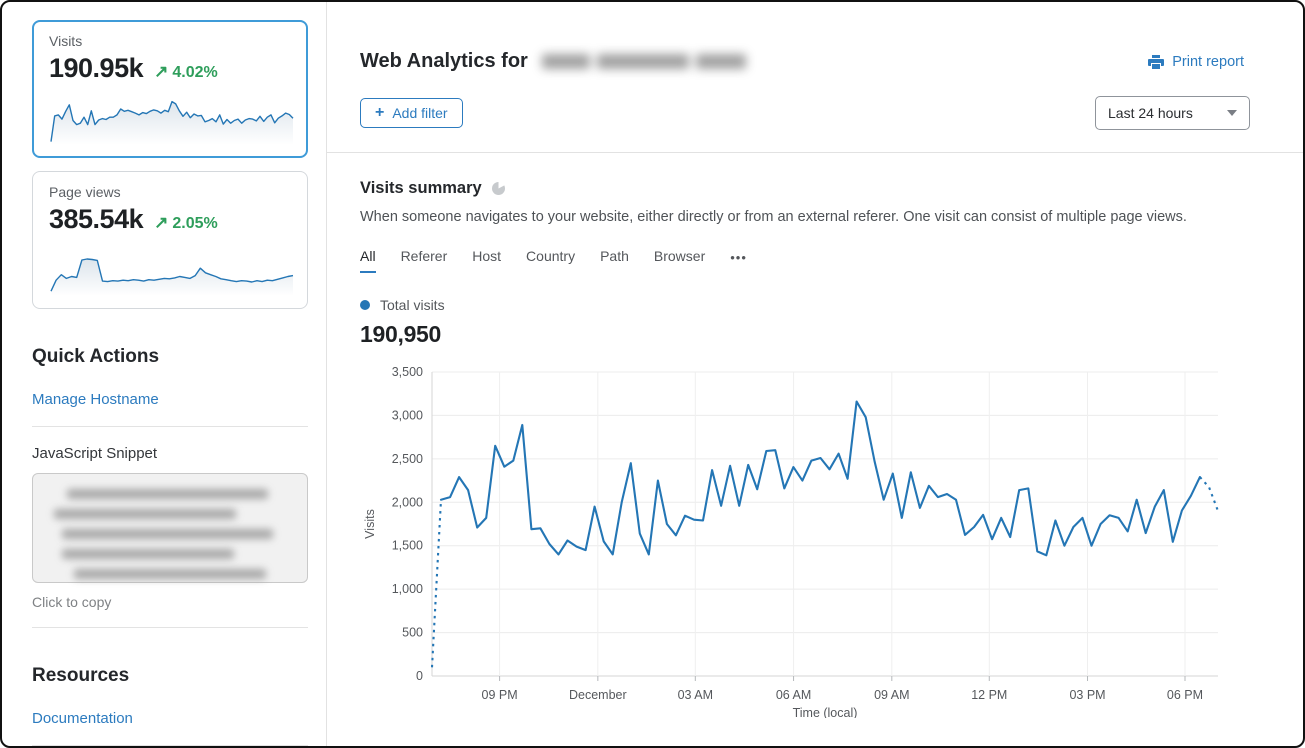  Describe the element at coordinates (444, 61) in the screenshot. I see `page-title: Web Analytics for` at that location.